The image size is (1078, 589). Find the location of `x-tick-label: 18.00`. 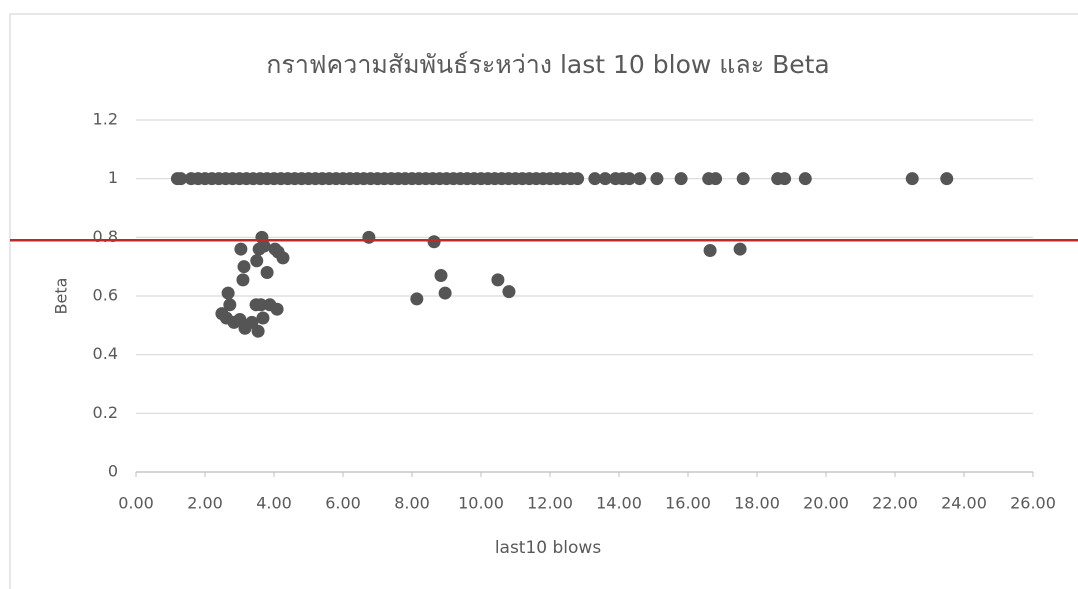

x-tick-label: 18.00 is located at coordinates (757, 503).